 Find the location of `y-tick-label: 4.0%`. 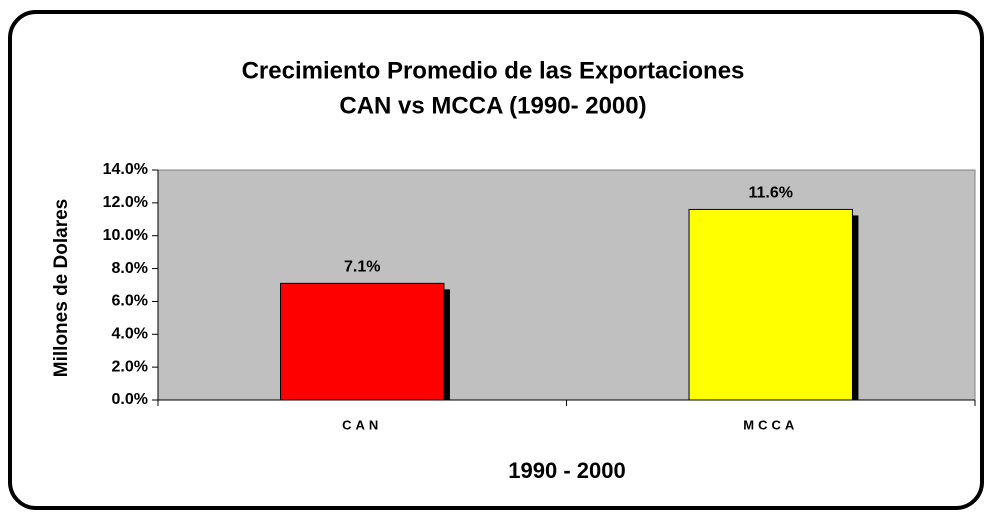

y-tick-label: 4.0% is located at coordinates (130, 334).